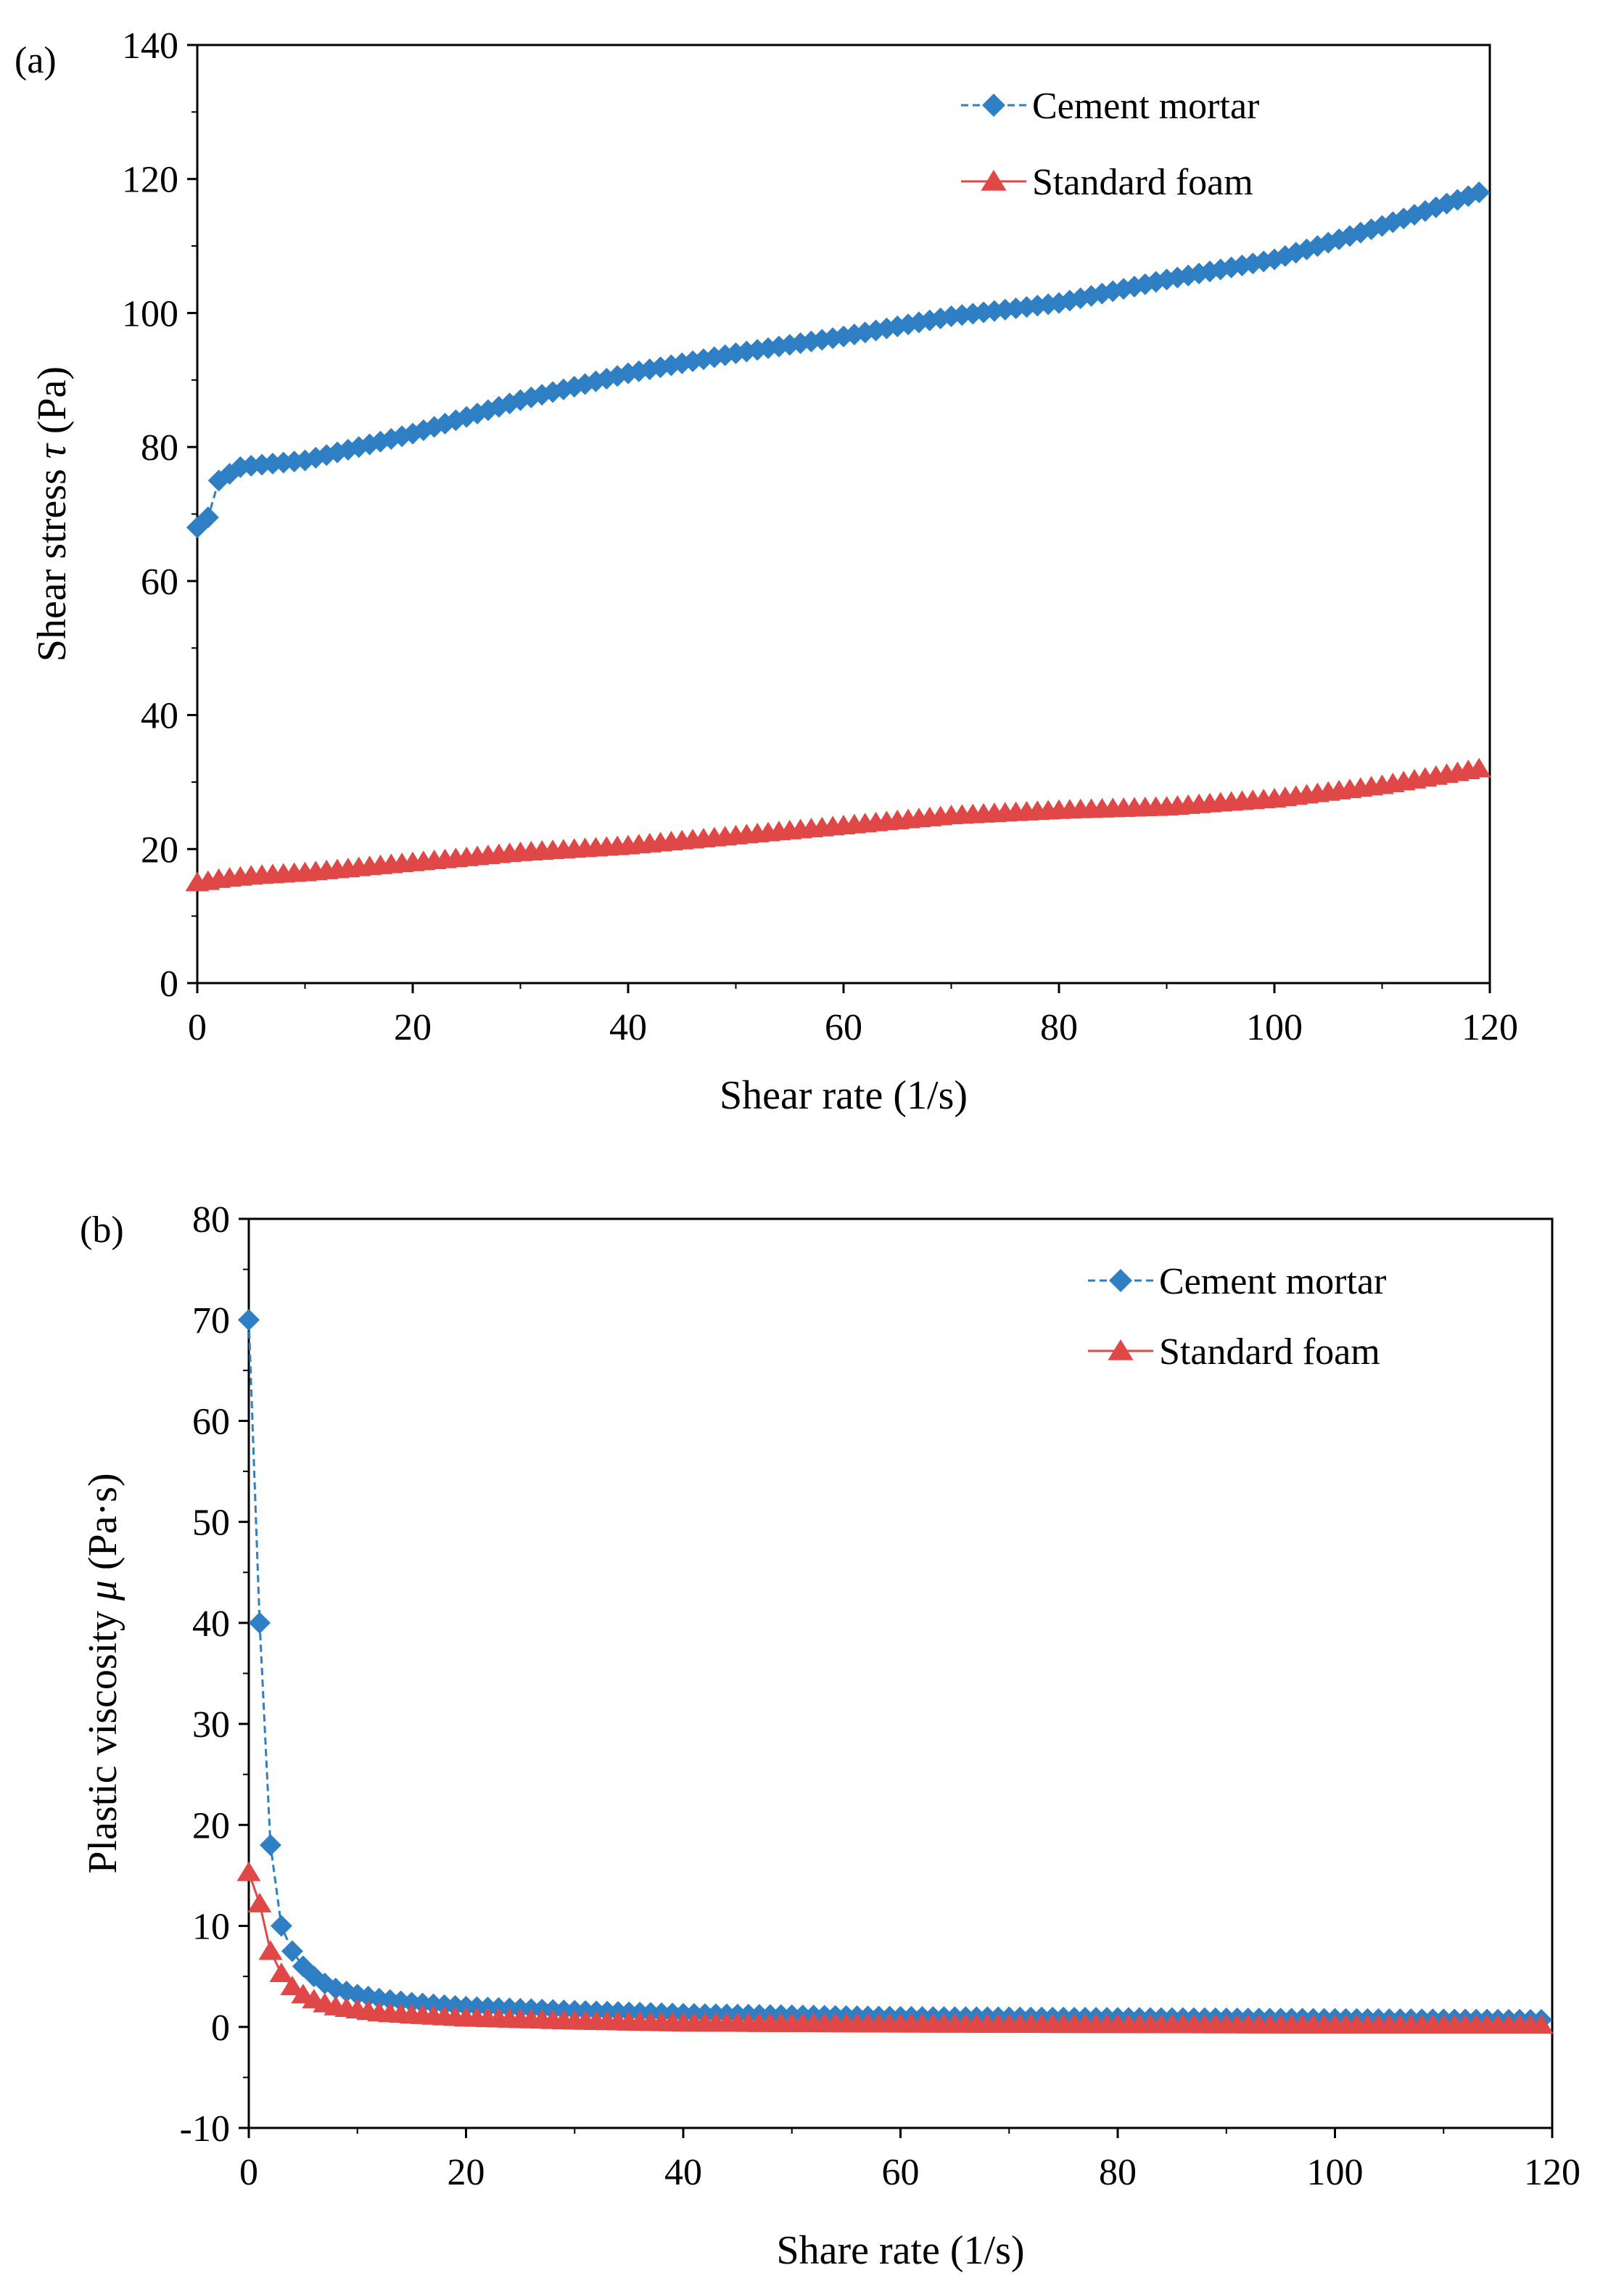  I want to click on y-axis-title-symbol: τ, so click(52, 451).